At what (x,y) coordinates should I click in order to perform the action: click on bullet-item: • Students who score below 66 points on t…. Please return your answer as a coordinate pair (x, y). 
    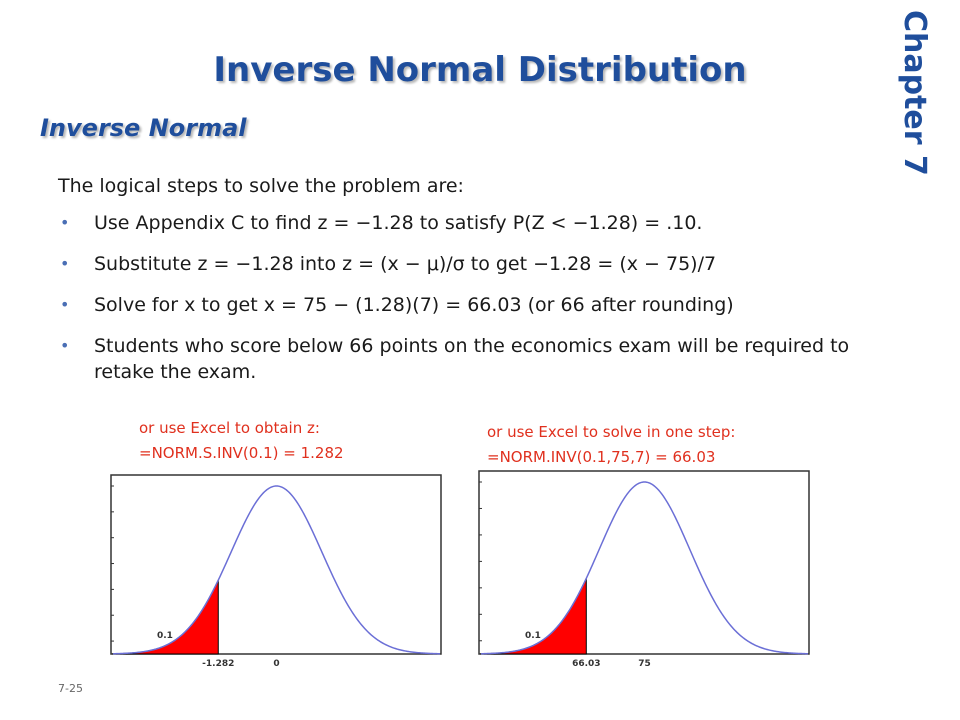
    Looking at the image, I should click on (458, 359).